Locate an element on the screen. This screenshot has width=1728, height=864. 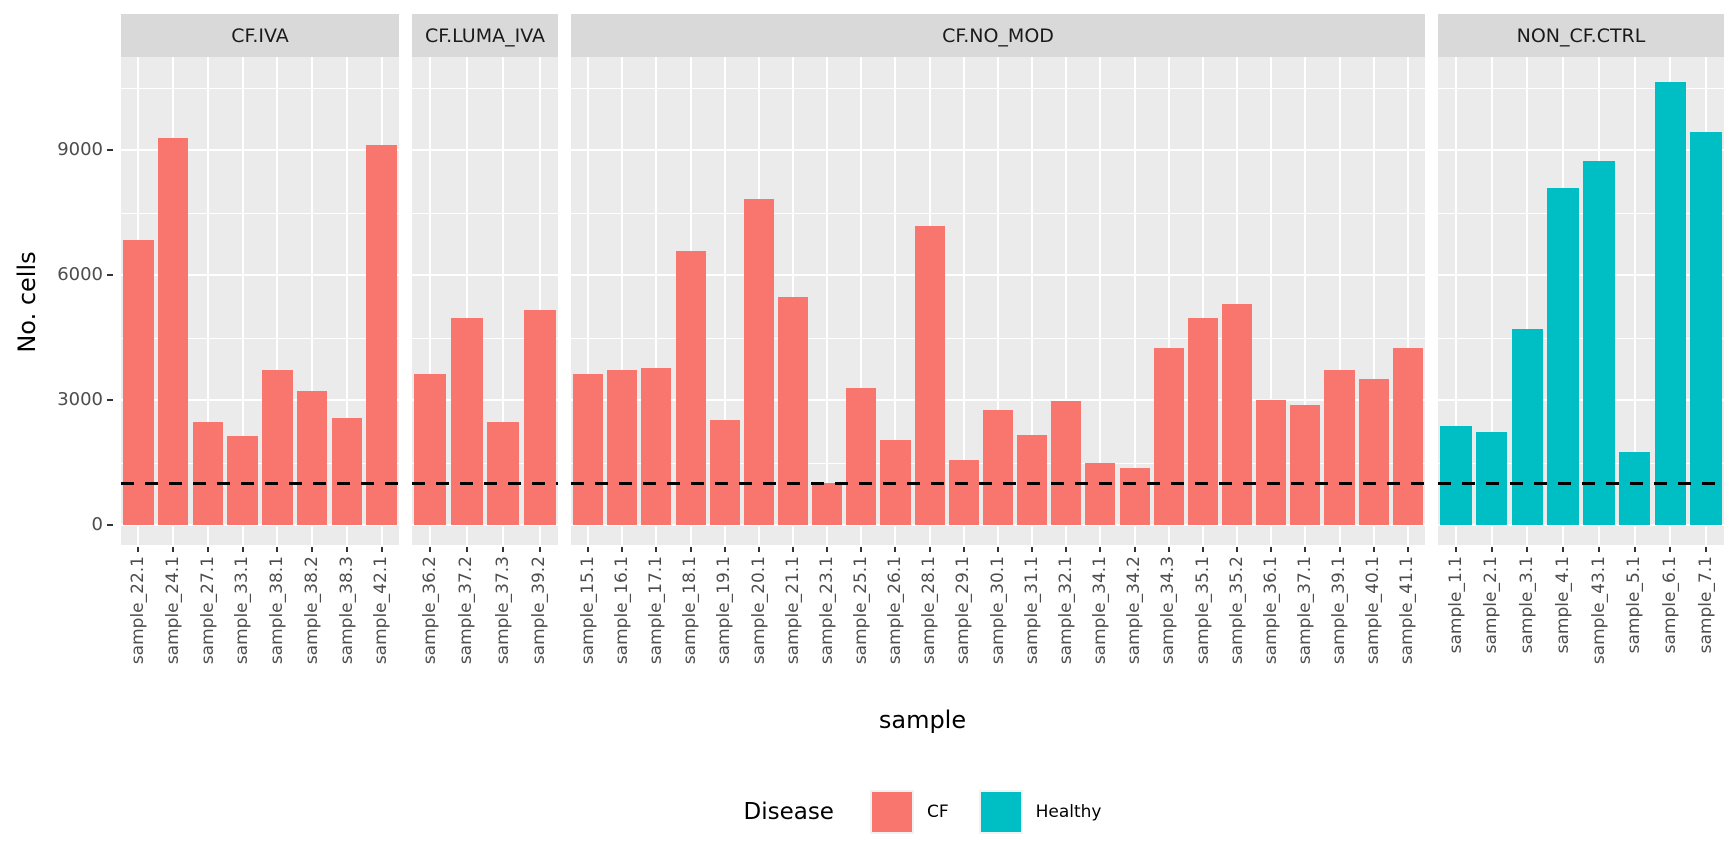
bar-sample_15.1 is located at coordinates (588, 449).